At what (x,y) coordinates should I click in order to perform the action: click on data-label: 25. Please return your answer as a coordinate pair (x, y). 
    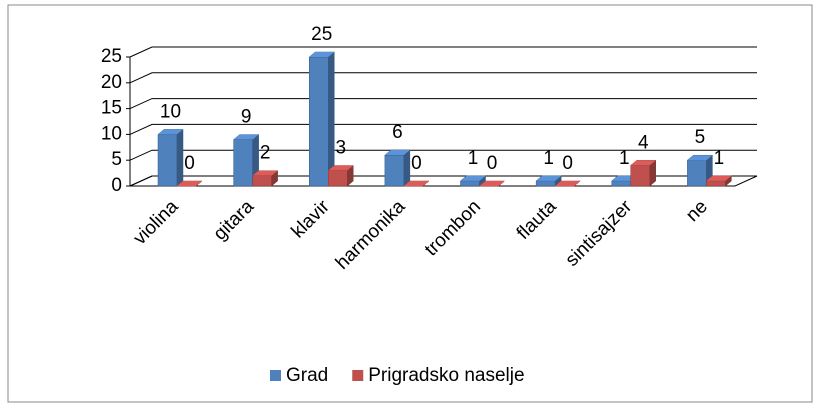
    Looking at the image, I should click on (321, 34).